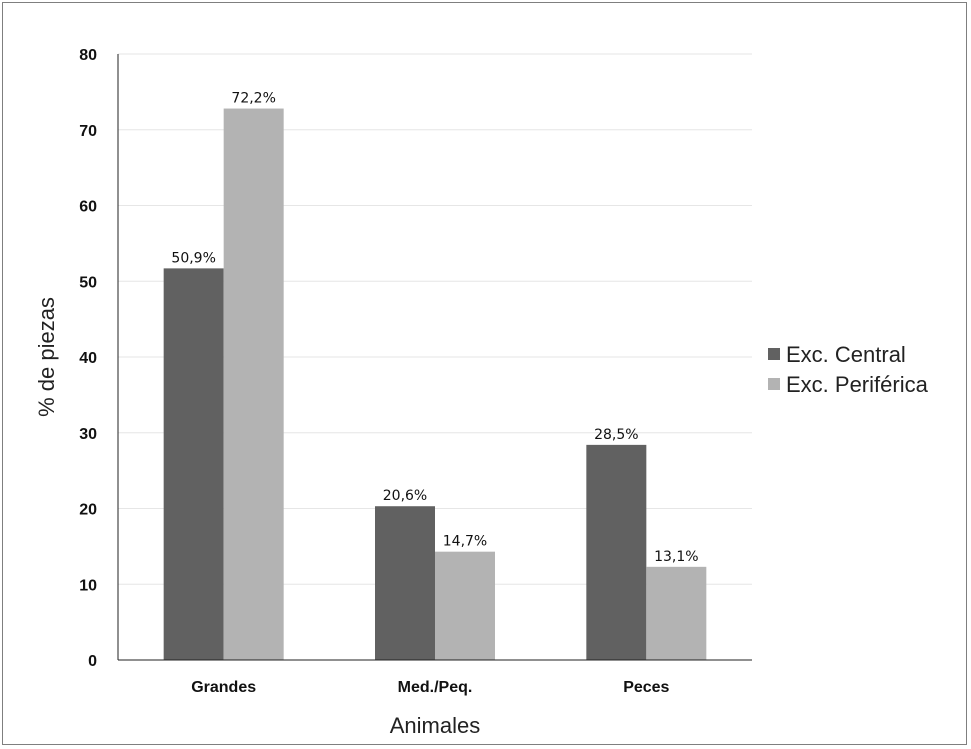  I want to click on category-label: Med./Peq., so click(435, 687).